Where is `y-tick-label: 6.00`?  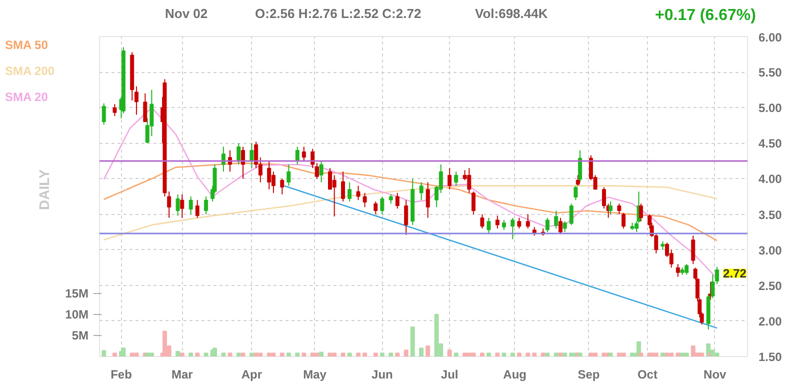
y-tick-label: 6.00 is located at coordinates (770, 37).